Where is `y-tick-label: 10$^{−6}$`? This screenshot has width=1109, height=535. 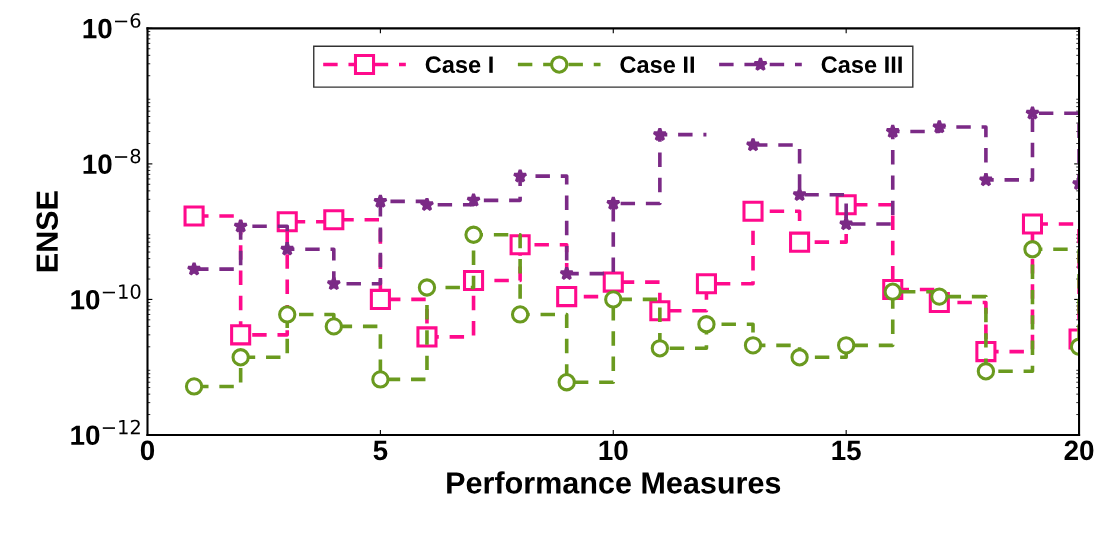
y-tick-label: 10$^{−6}$ is located at coordinates (112, 26).